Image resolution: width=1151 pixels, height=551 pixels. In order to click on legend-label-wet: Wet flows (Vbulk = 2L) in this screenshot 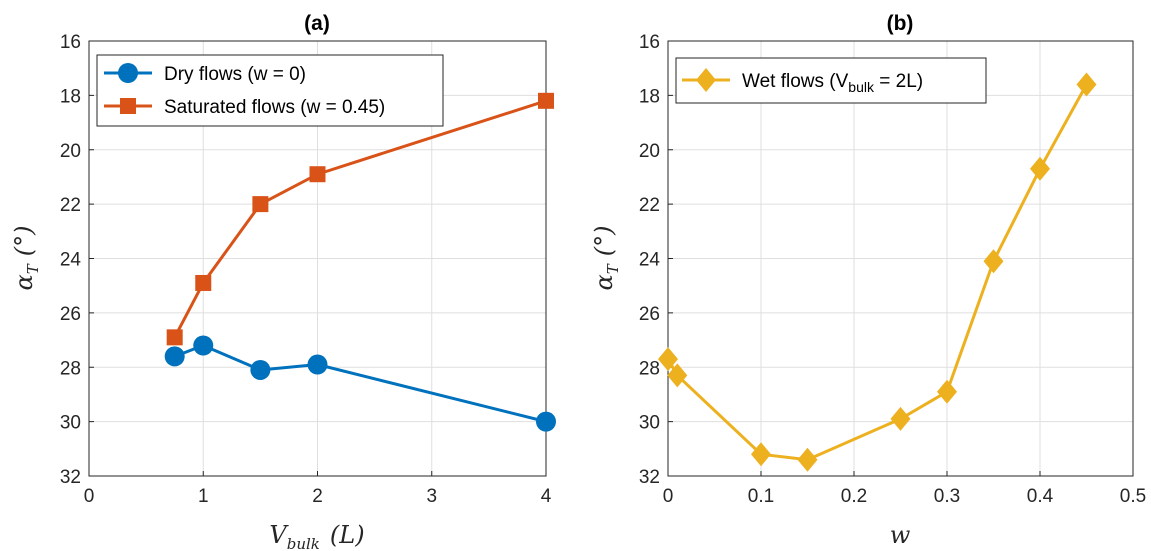, I will do `click(832, 83)`.